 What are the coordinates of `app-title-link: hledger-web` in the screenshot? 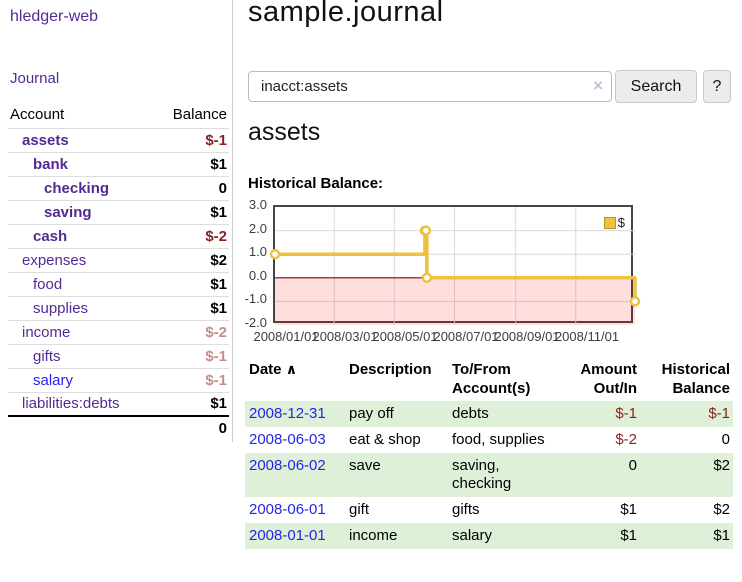 It's located at (54, 16).